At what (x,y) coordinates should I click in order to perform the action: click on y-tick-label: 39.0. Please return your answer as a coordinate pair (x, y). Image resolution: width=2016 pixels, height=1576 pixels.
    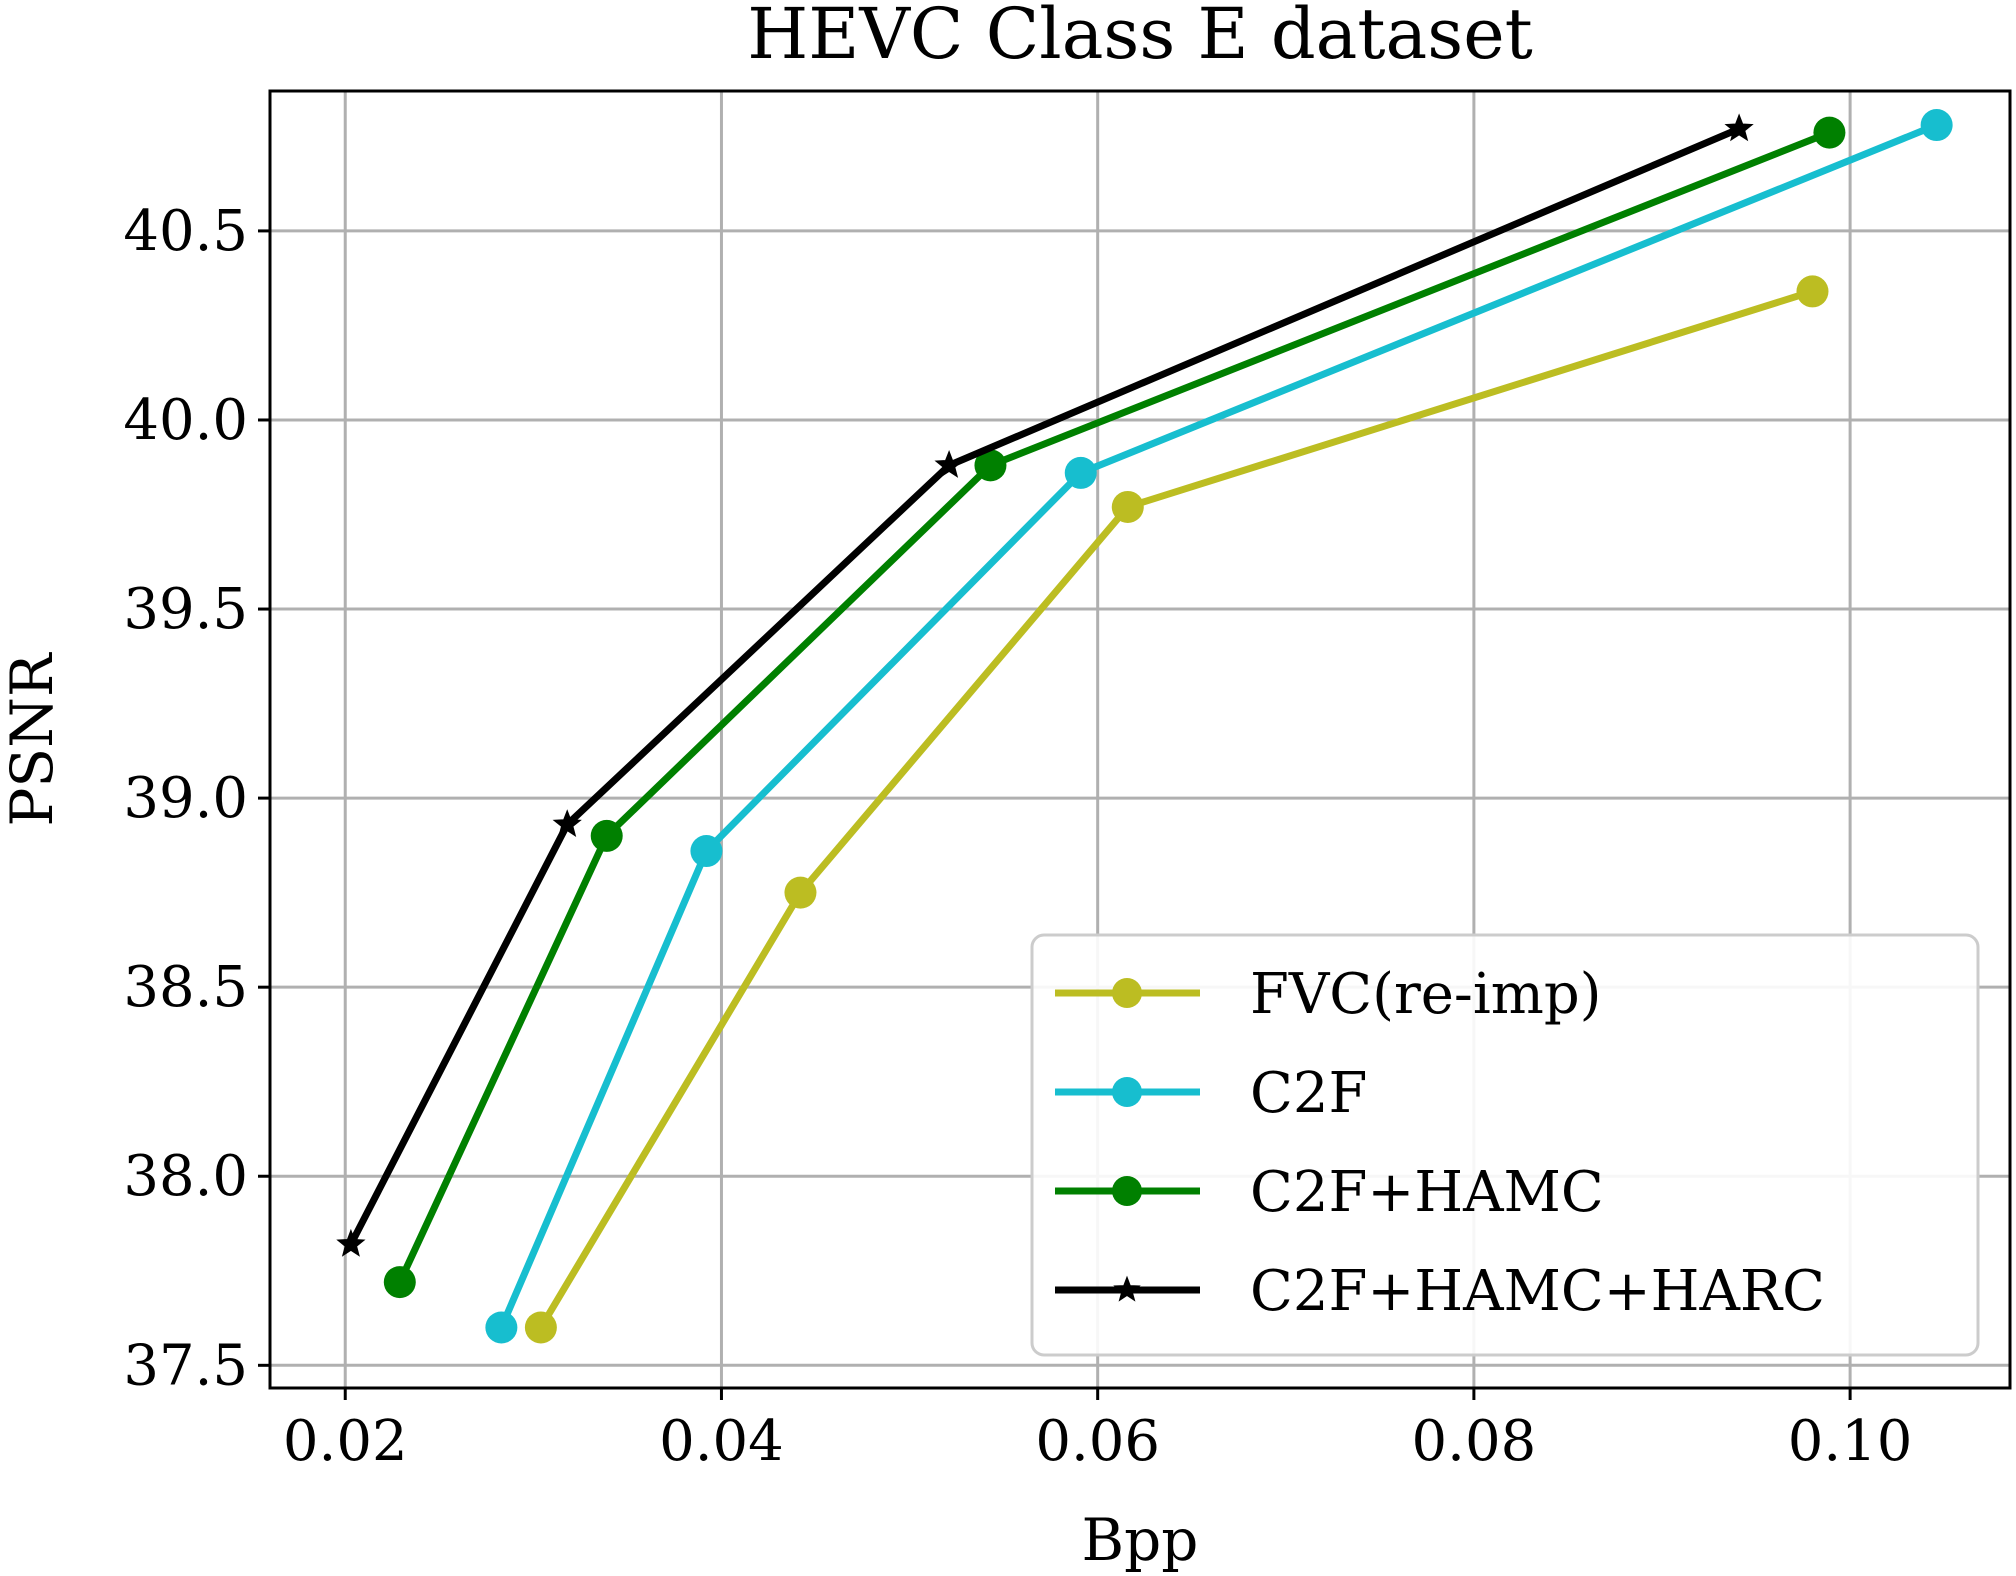
    Looking at the image, I should click on (185, 798).